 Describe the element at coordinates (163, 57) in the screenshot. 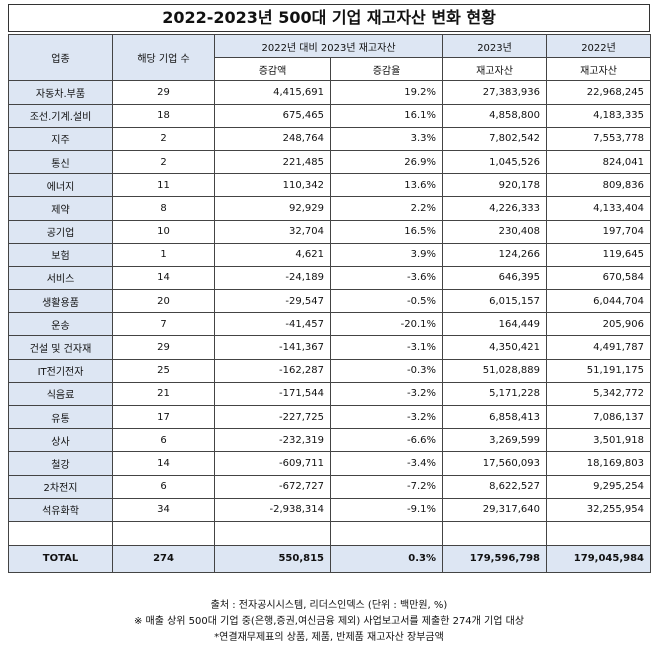

I see `header-count: 해당 기업 수` at that location.